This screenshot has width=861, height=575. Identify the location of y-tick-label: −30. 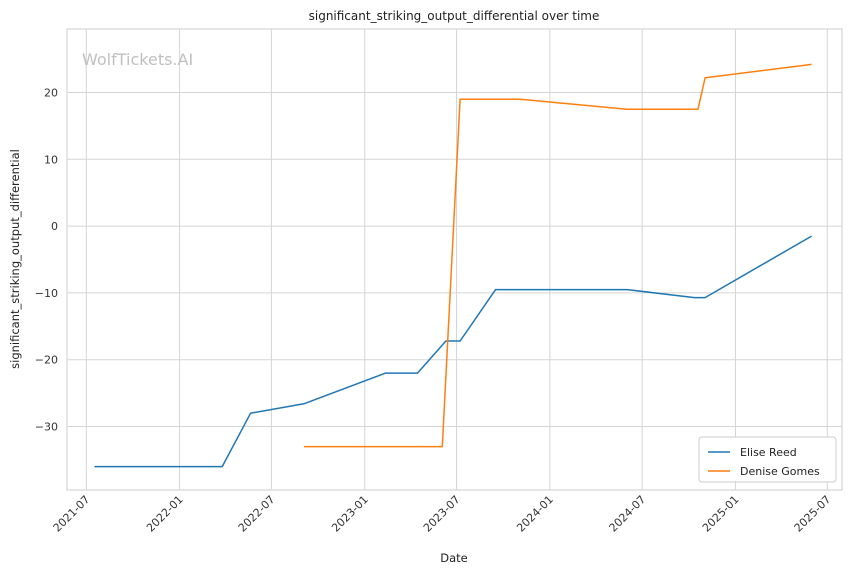
(46, 427).